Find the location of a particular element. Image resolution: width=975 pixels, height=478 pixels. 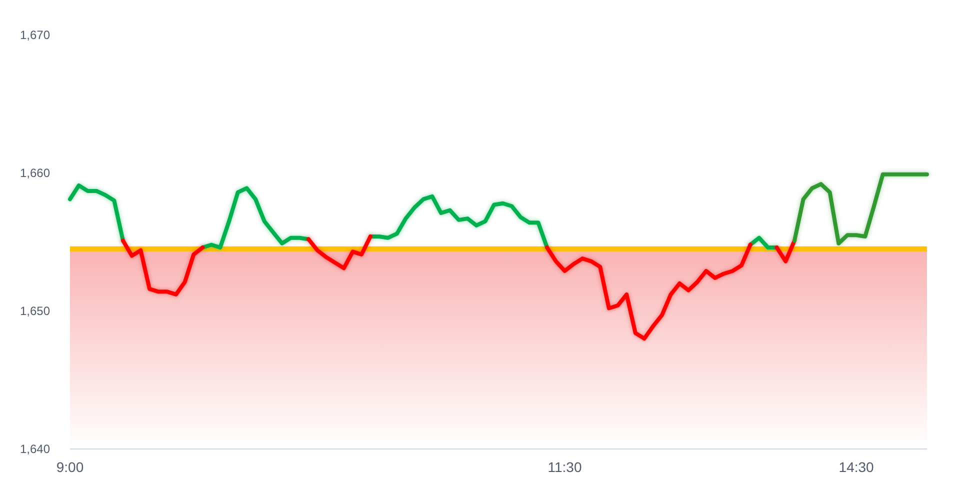

x-tick-label: 14:30 is located at coordinates (856, 467).